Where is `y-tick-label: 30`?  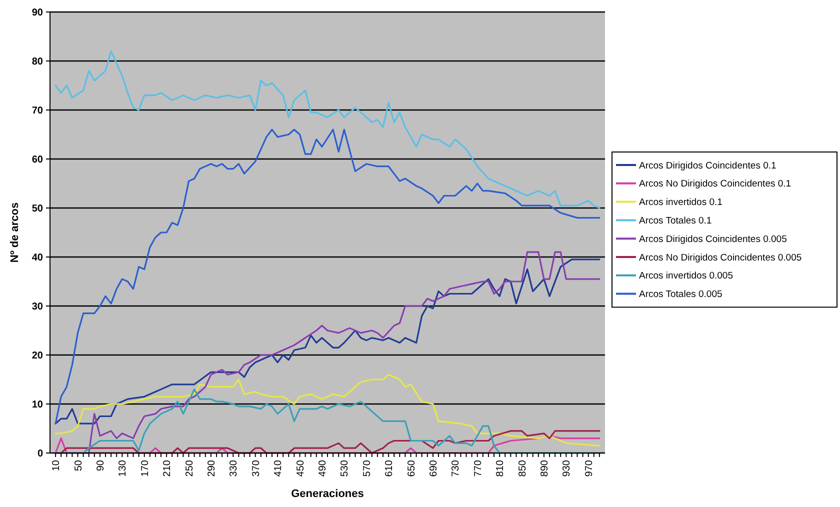
y-tick-label: 30 is located at coordinates (38, 307).